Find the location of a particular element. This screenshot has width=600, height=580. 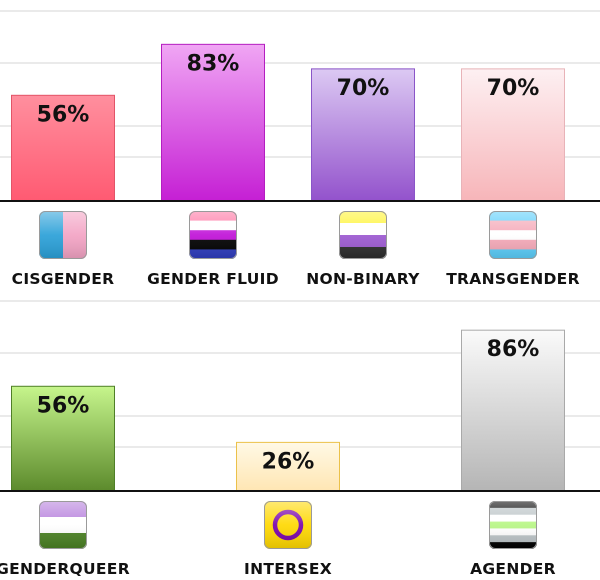

category-label-cisgender: CISGENDER is located at coordinates (63, 279).